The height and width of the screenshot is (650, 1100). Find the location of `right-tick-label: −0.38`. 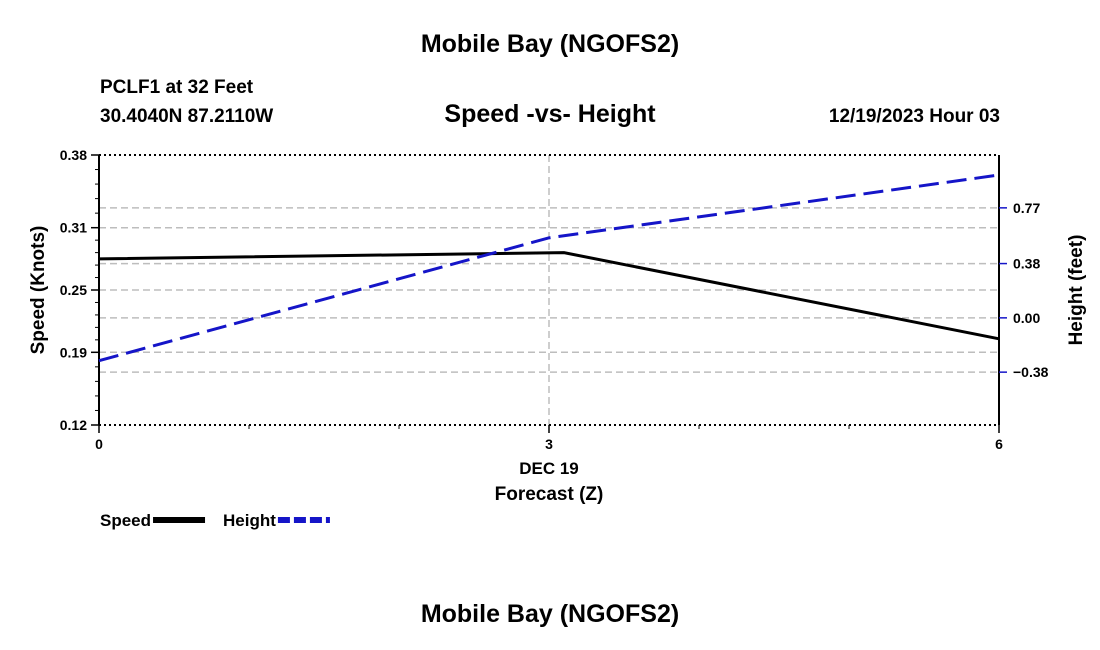

right-tick-label: −0.38 is located at coordinates (1031, 372).